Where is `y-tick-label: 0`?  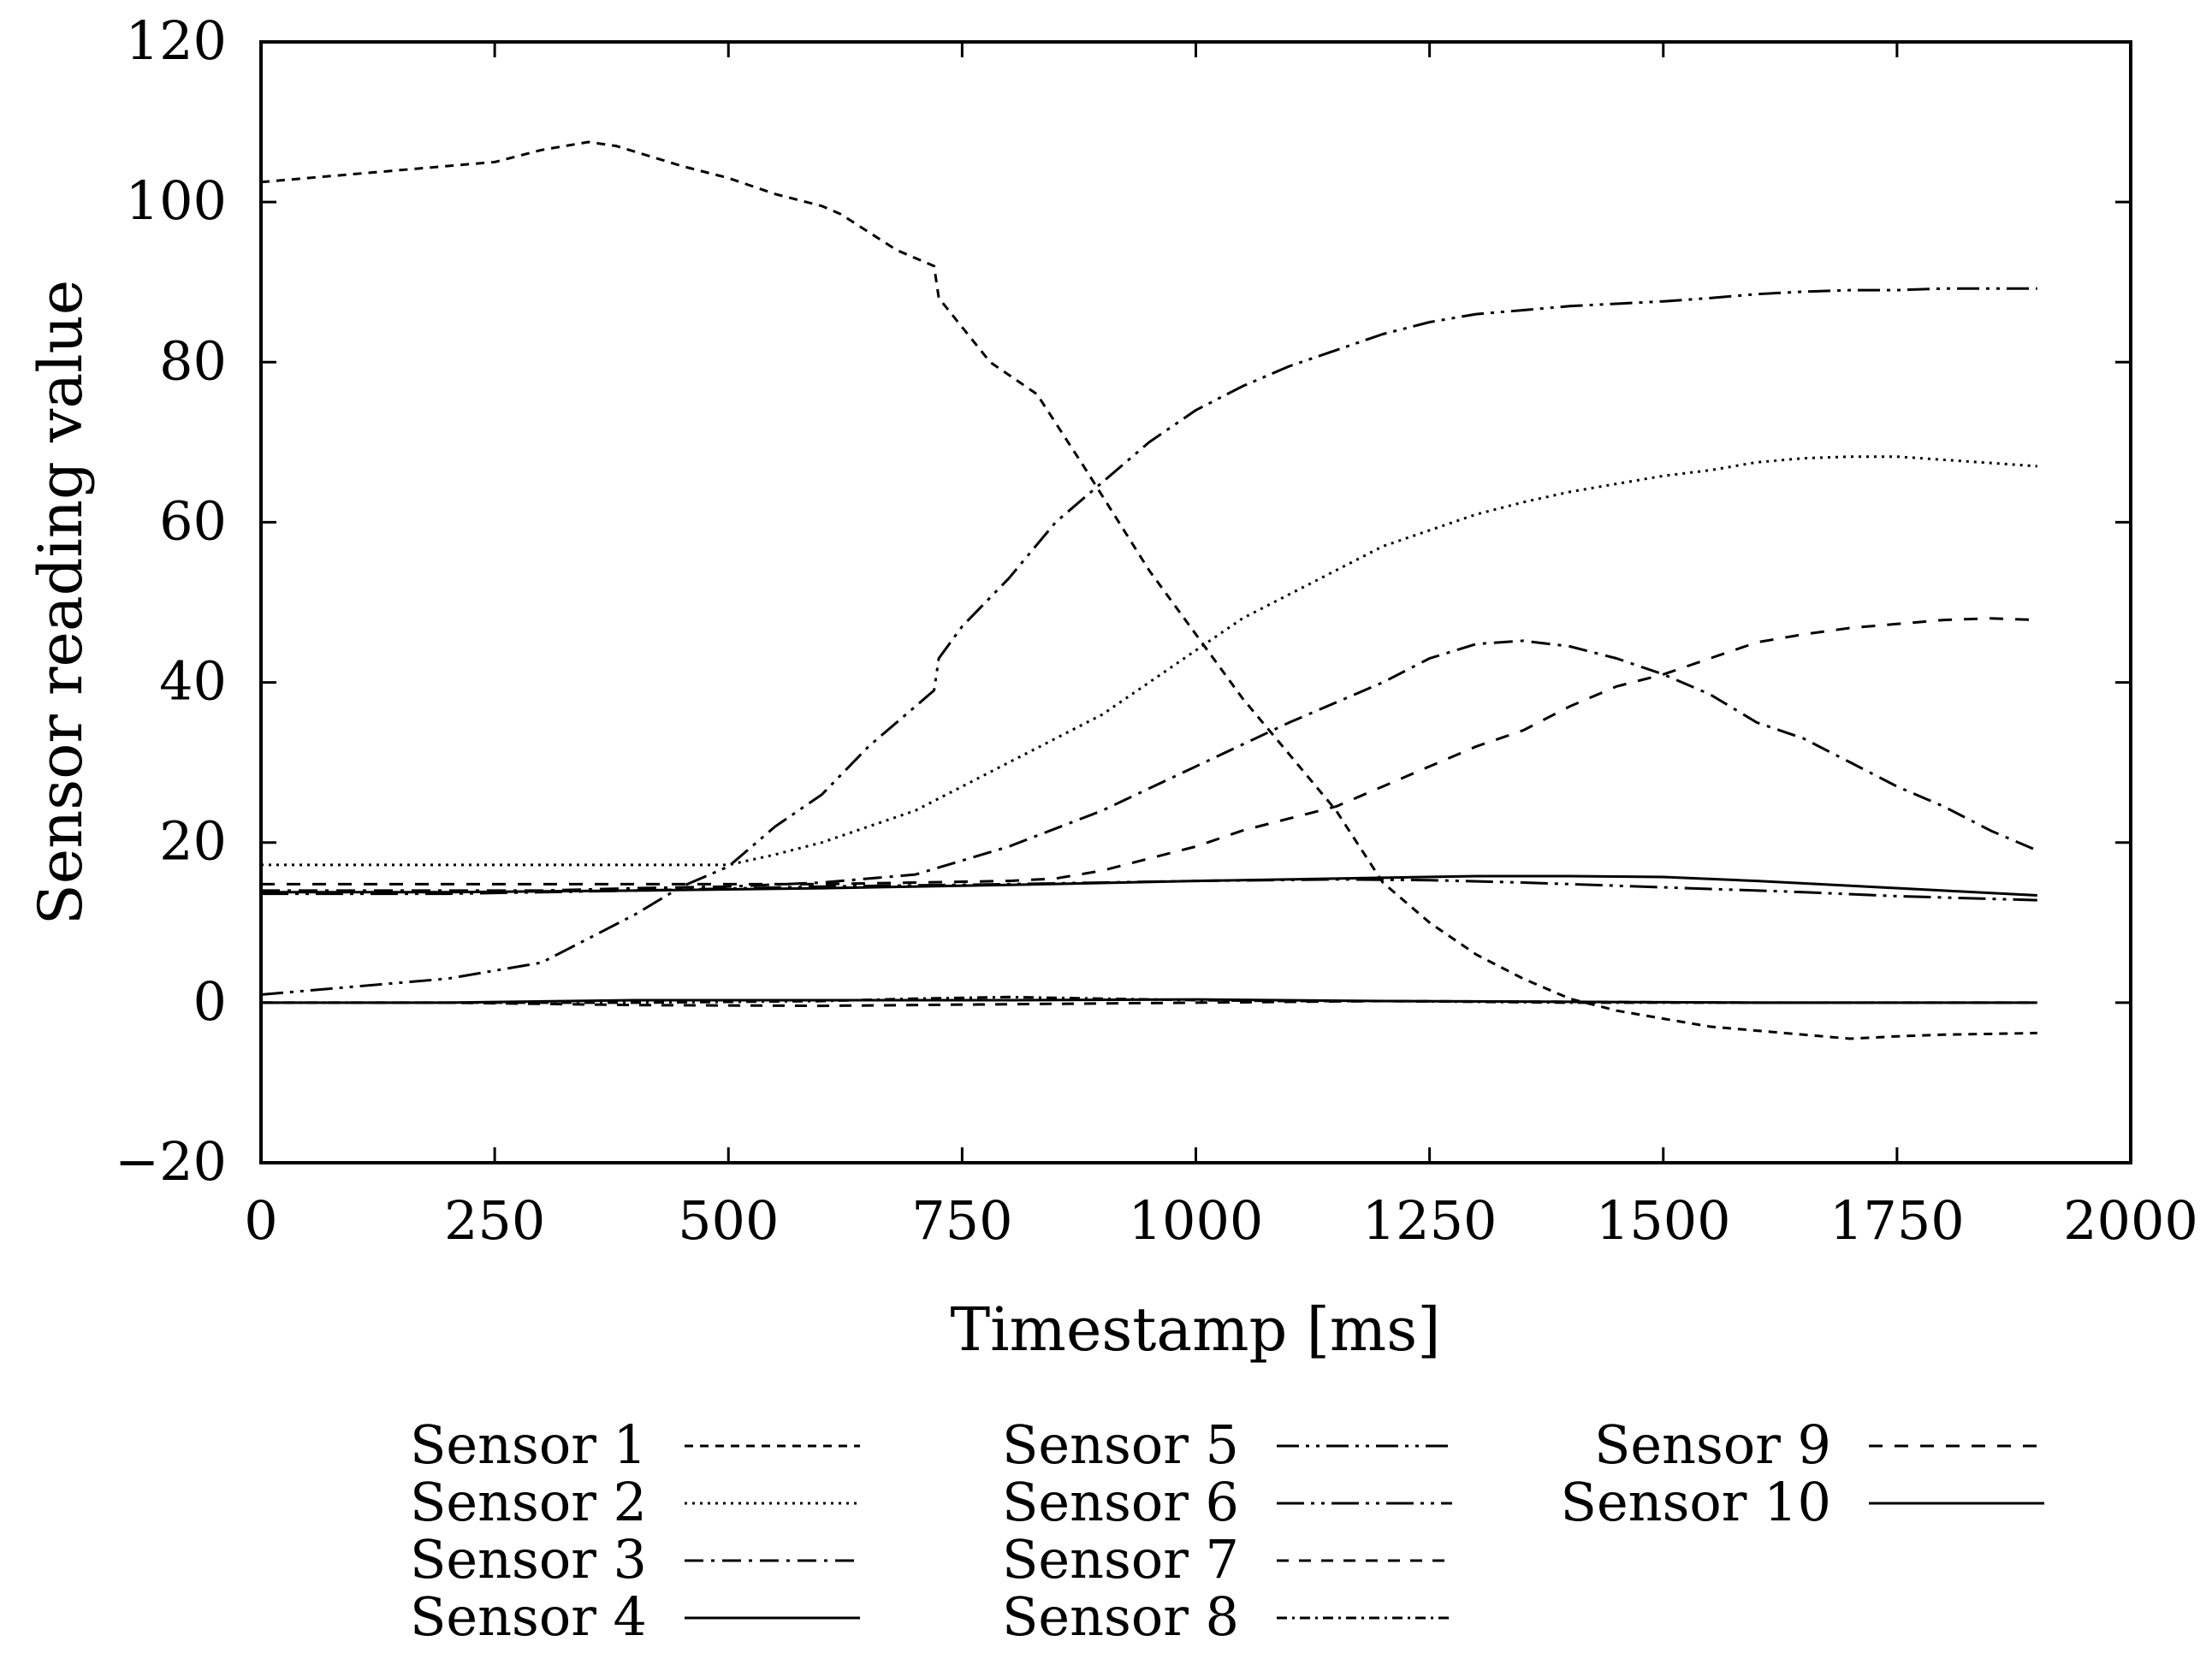
y-tick-label: 0 is located at coordinates (210, 1001).